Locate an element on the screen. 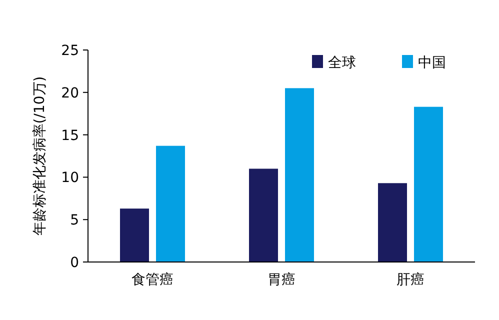 Image resolution: width=499 pixels, height=320 pixels. legend-label: 中国 is located at coordinates (432, 63).